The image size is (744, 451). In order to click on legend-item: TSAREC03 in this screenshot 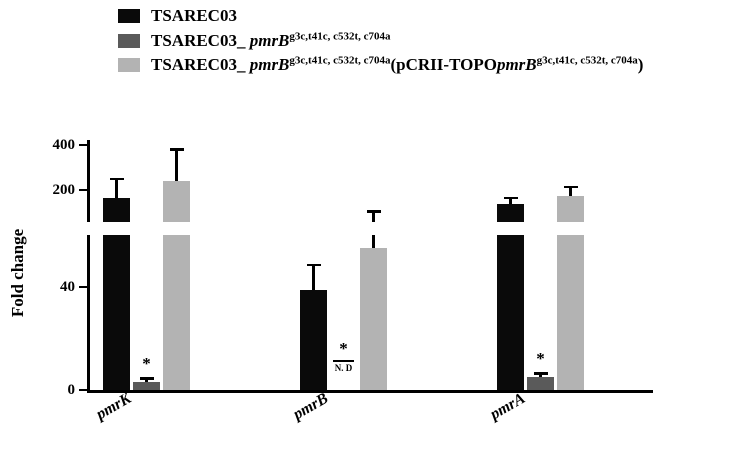, I will do `click(380, 16)`.